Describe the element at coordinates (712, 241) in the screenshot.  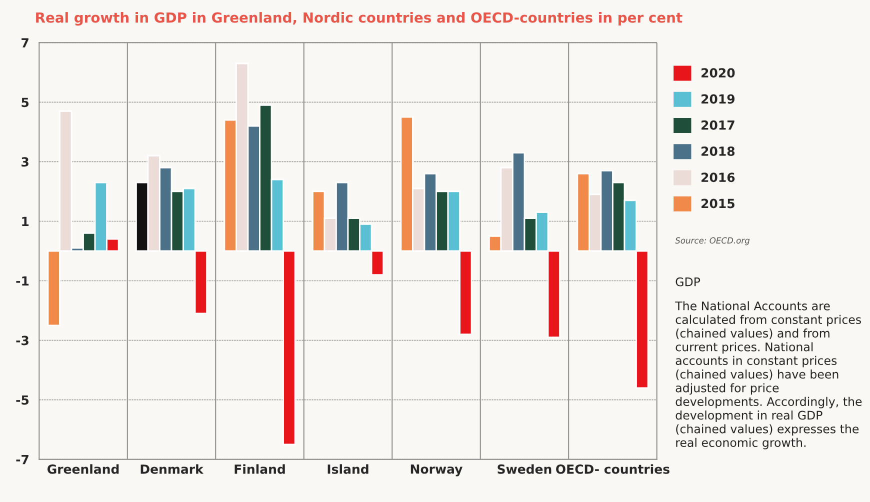
I see `source-note: Source: OECD.org` at that location.